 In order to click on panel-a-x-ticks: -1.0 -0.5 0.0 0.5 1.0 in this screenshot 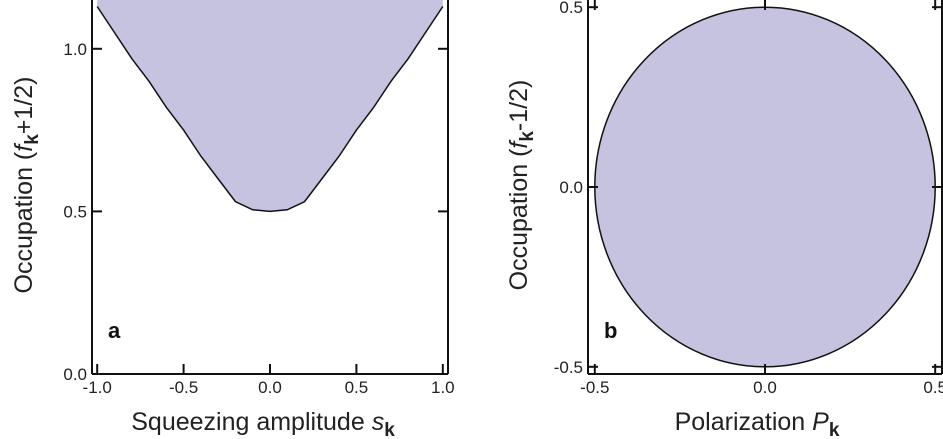, I will do `click(269, 380)`.